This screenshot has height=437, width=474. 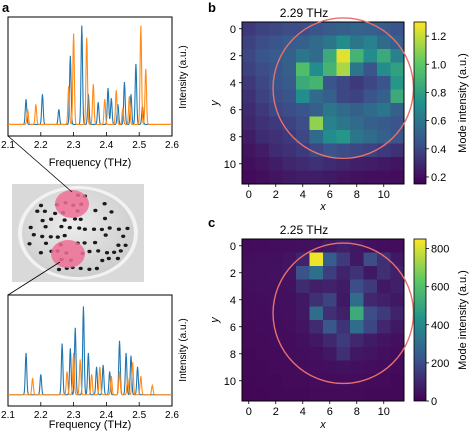 What do you see at coordinates (8, 145) in the screenshot?
I see `spec-top-xtick-label: 2.1` at bounding box center [8, 145].